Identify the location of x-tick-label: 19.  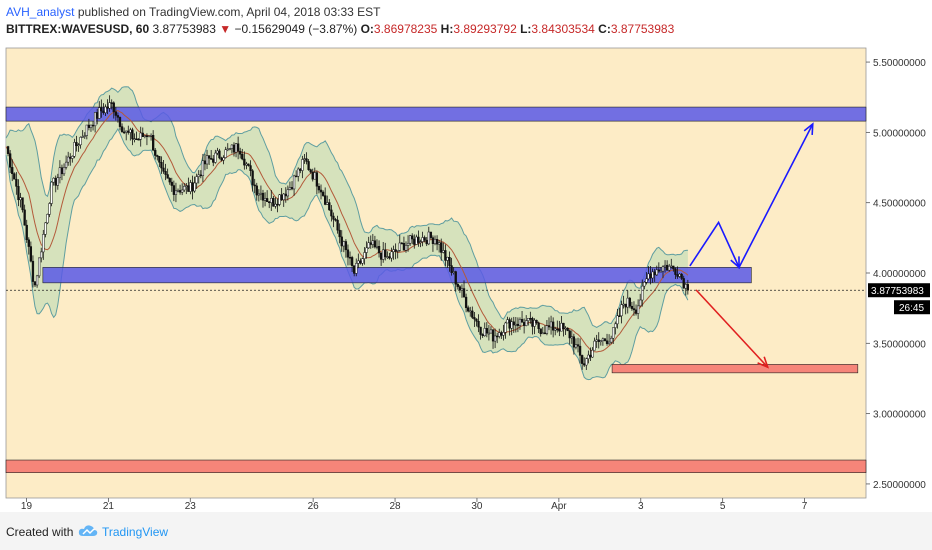
(27, 506).